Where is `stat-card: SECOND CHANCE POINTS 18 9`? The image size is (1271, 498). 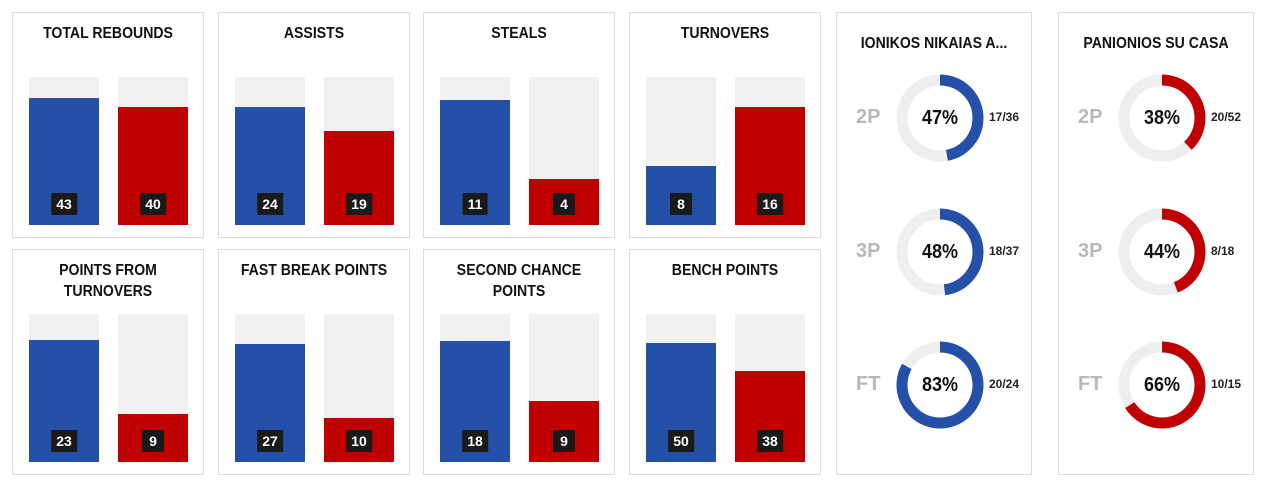 stat-card: SECOND CHANCE POINTS 18 9 is located at coordinates (519, 362).